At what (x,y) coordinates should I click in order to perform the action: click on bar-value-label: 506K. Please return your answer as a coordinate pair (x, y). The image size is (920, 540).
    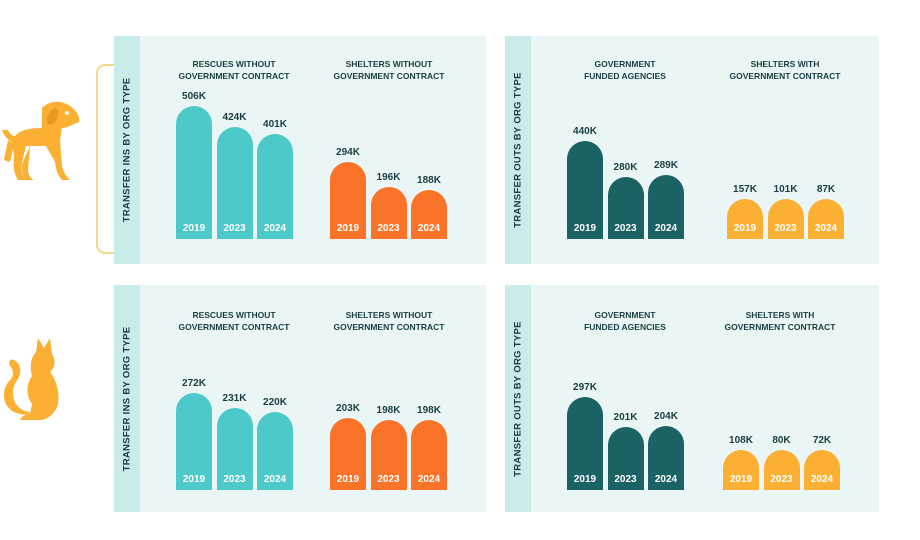
    Looking at the image, I should click on (194, 96).